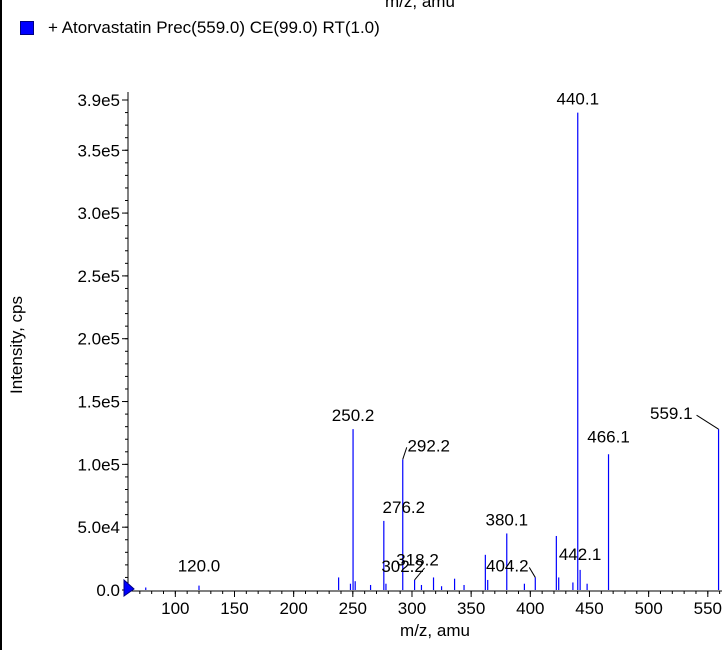 The image size is (725, 650). I want to click on peak-label: 559.1, so click(671, 413).